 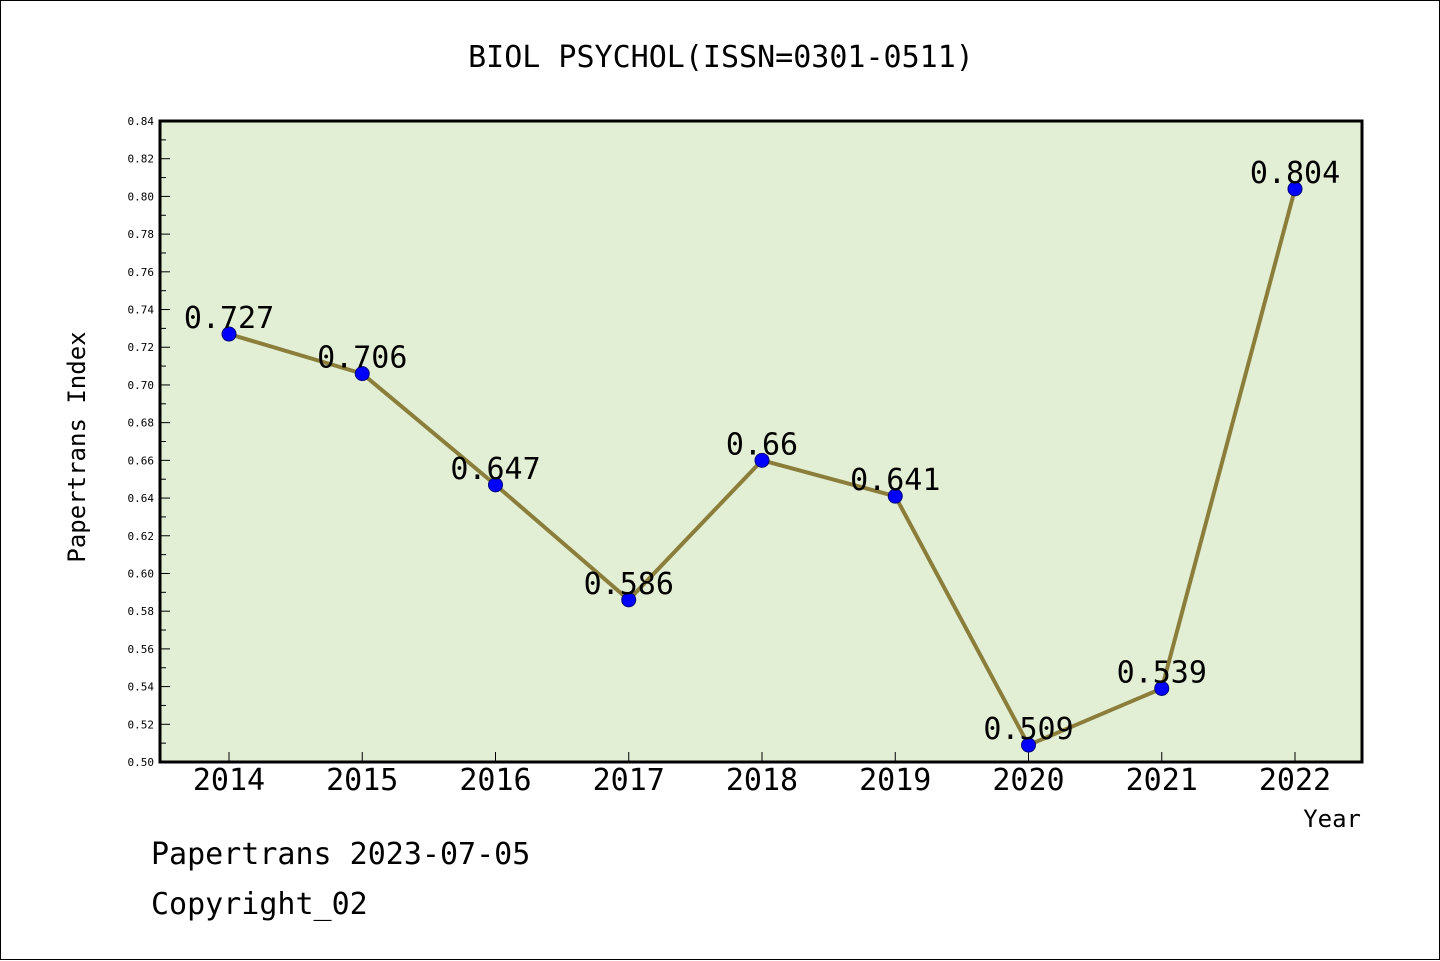 What do you see at coordinates (141, 310) in the screenshot?
I see `y-tick-label: 0.74` at bounding box center [141, 310].